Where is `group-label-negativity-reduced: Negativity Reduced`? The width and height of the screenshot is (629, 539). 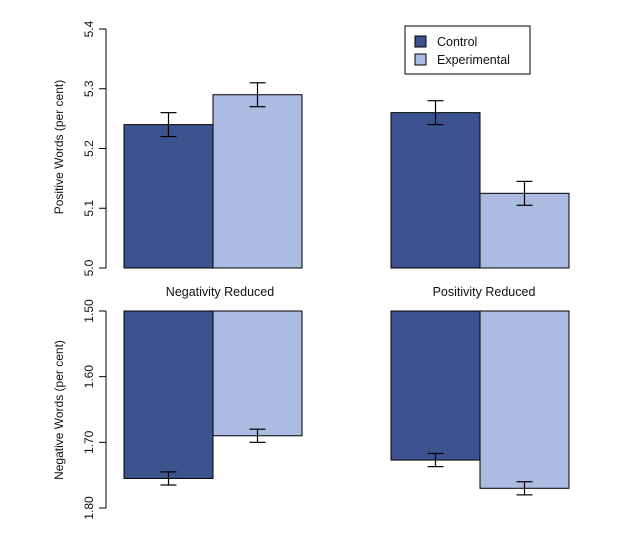
group-label-negativity-reduced: Negativity Reduced is located at coordinates (220, 292).